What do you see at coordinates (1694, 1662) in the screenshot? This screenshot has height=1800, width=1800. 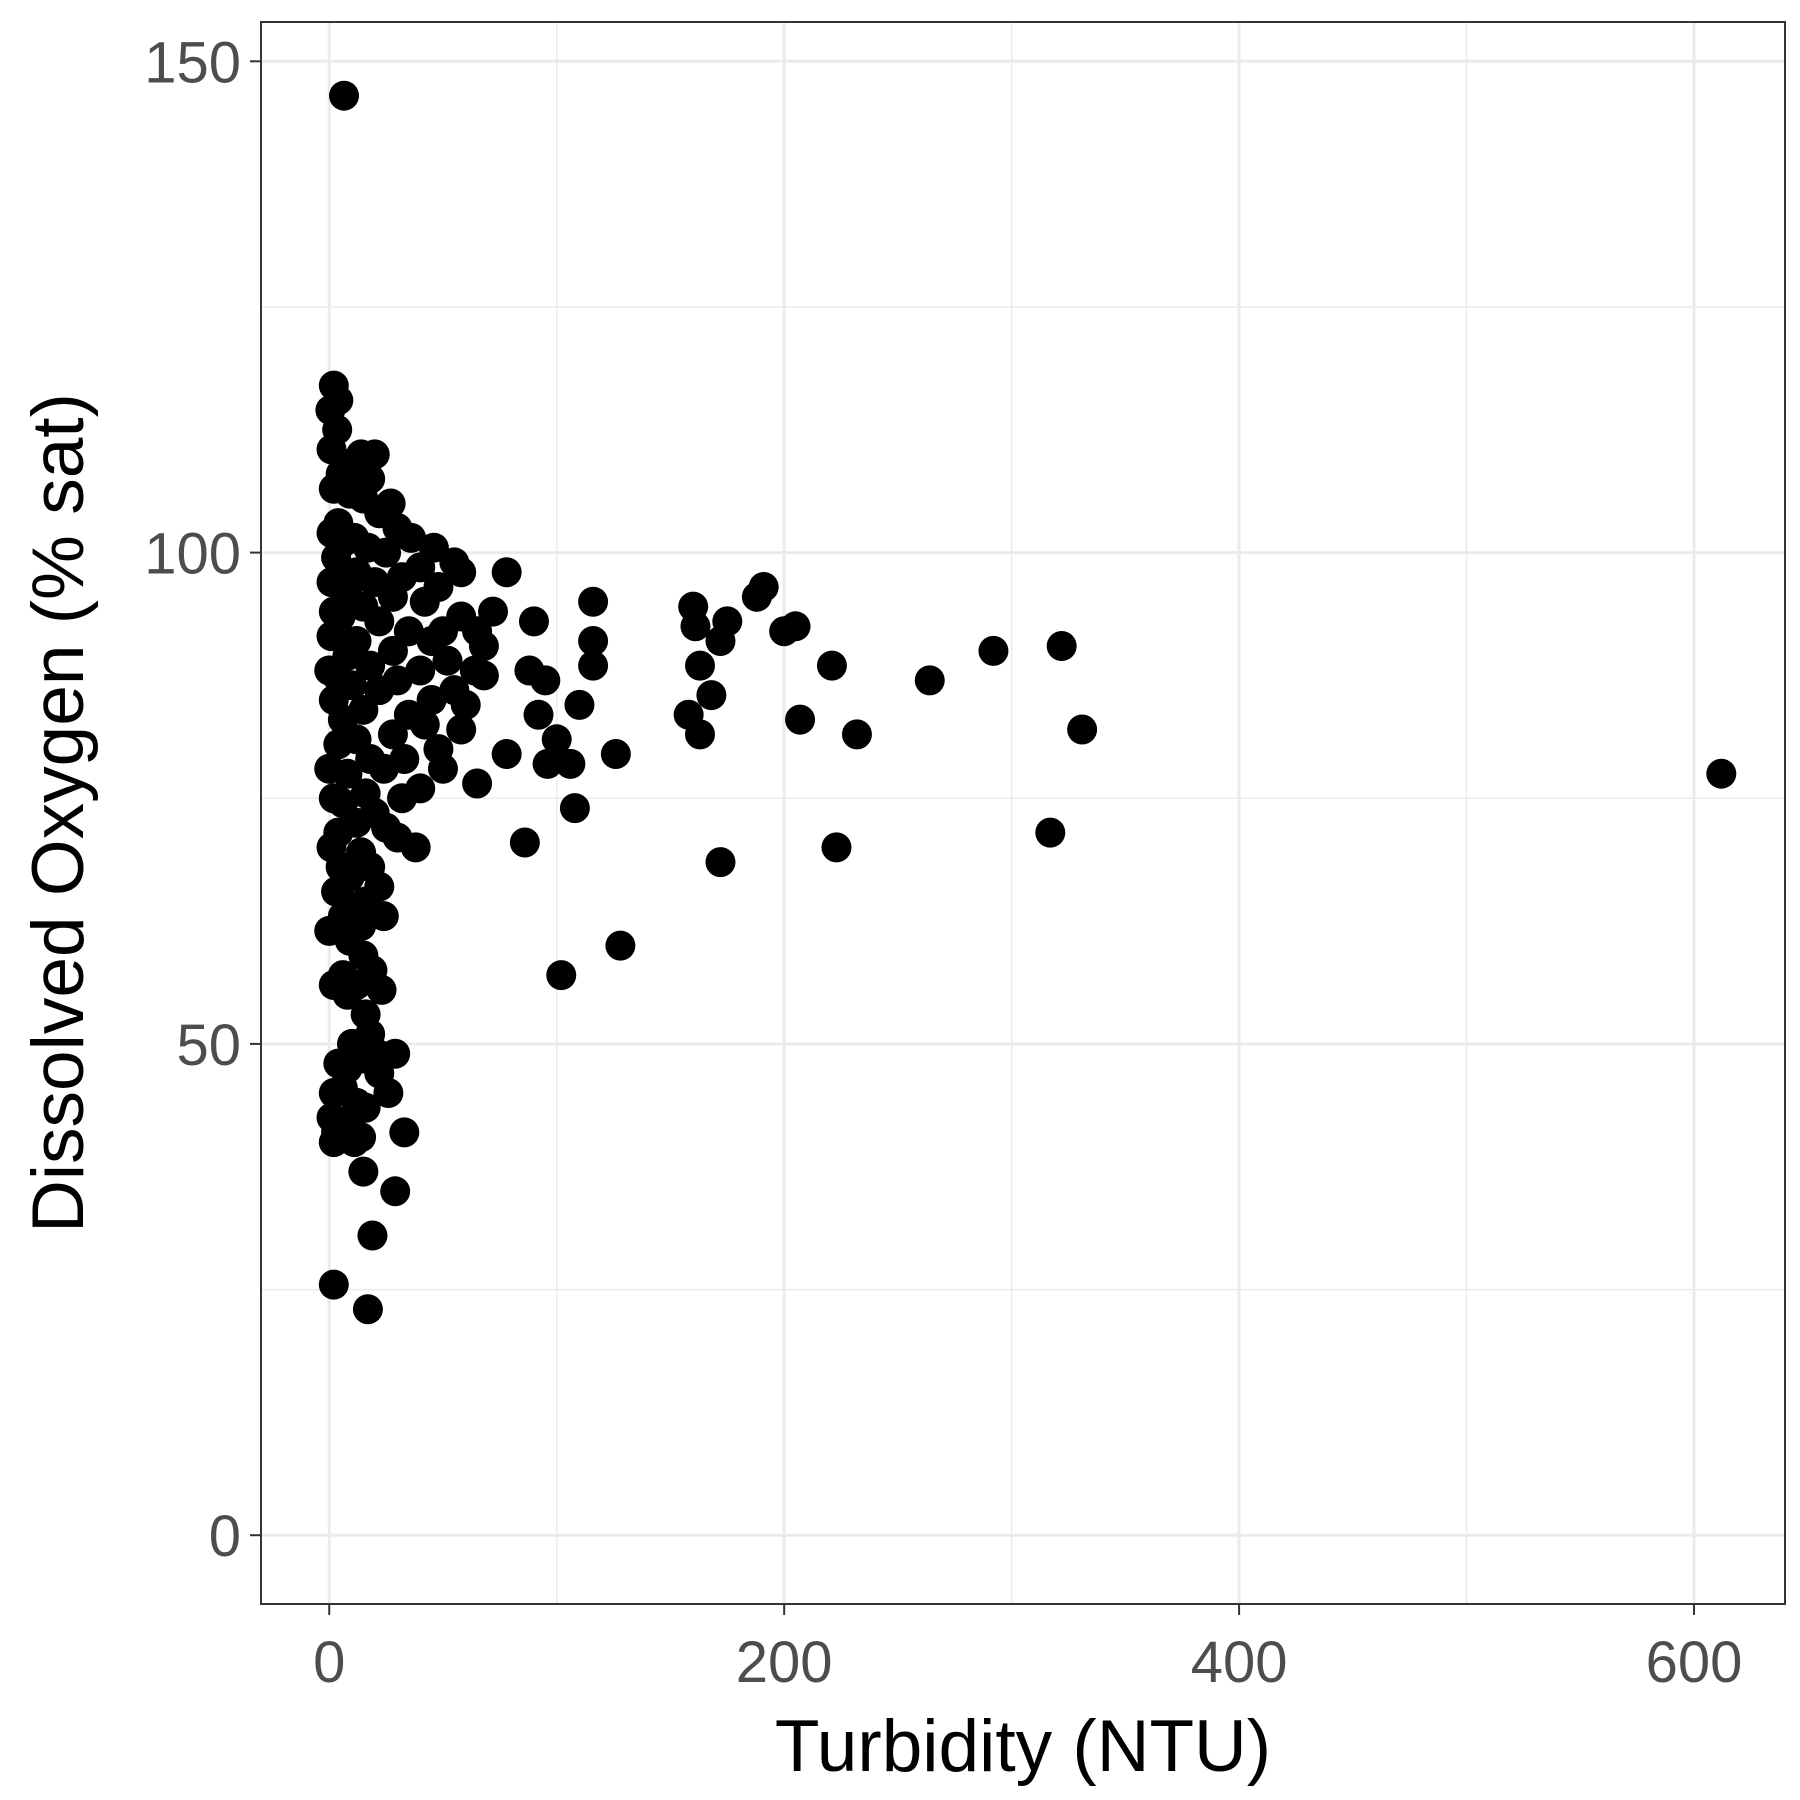 I see `x-tick-label: 600` at bounding box center [1694, 1662].